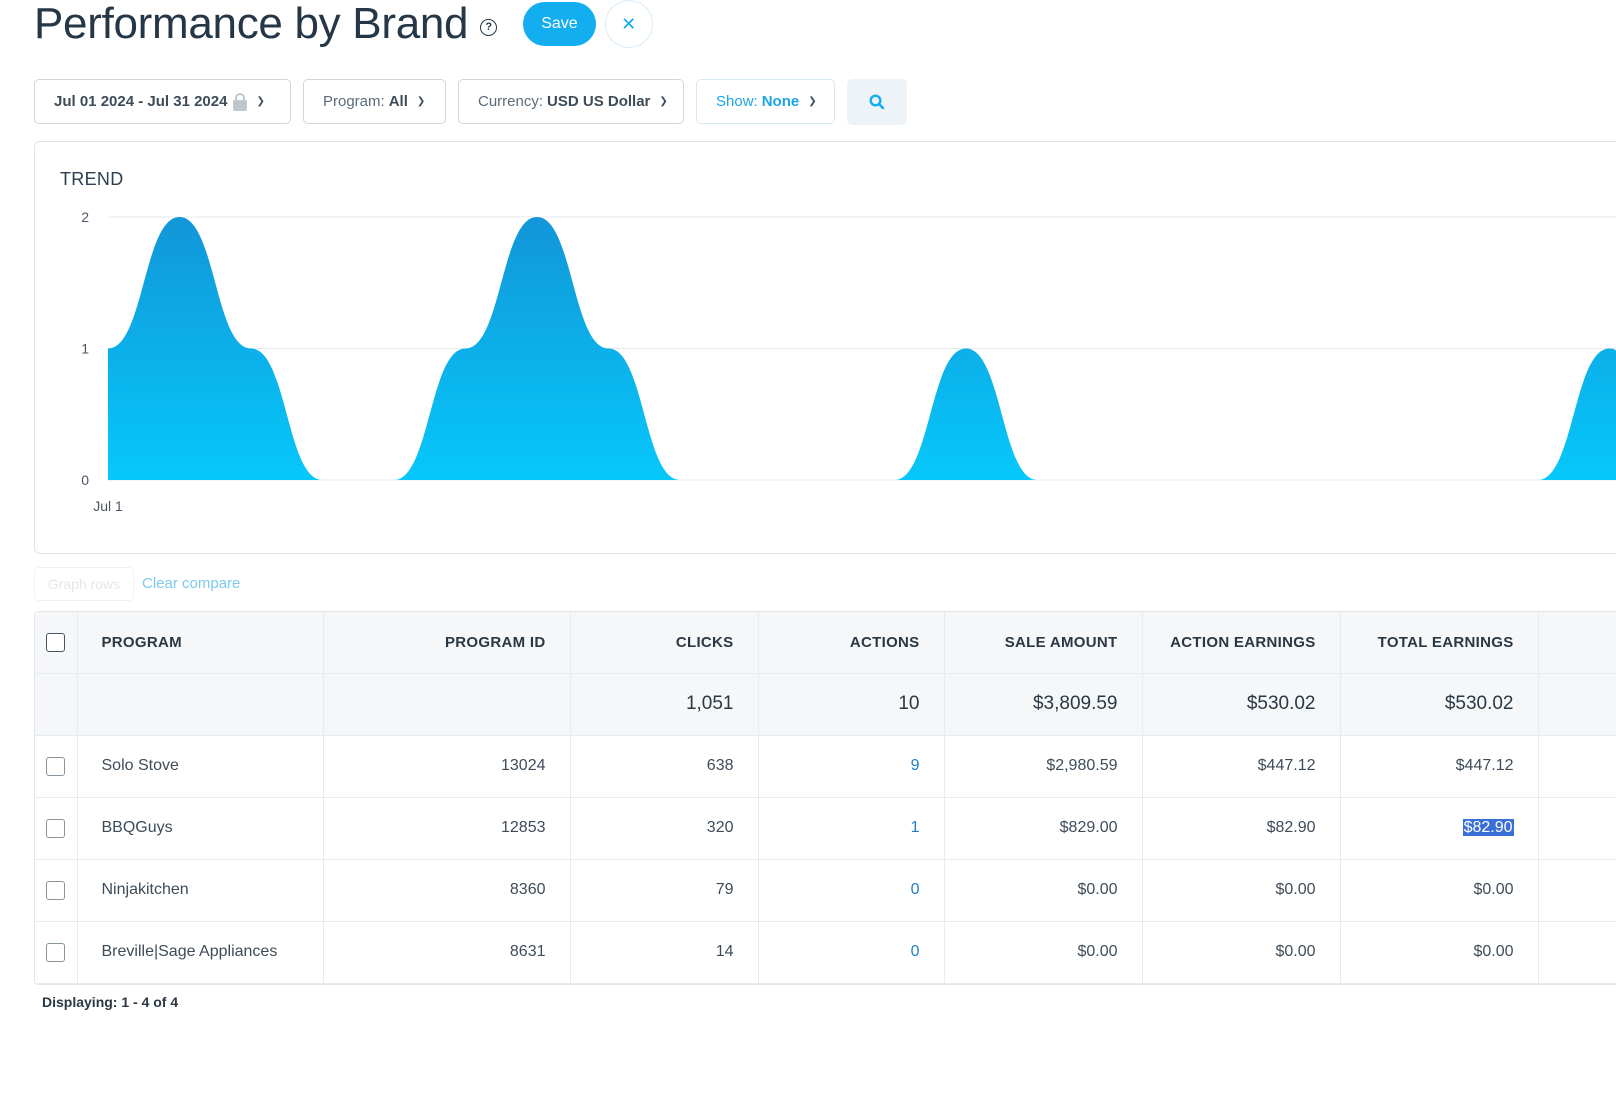  What do you see at coordinates (1488, 827) in the screenshot?
I see `total-earnings: $82.90` at bounding box center [1488, 827].